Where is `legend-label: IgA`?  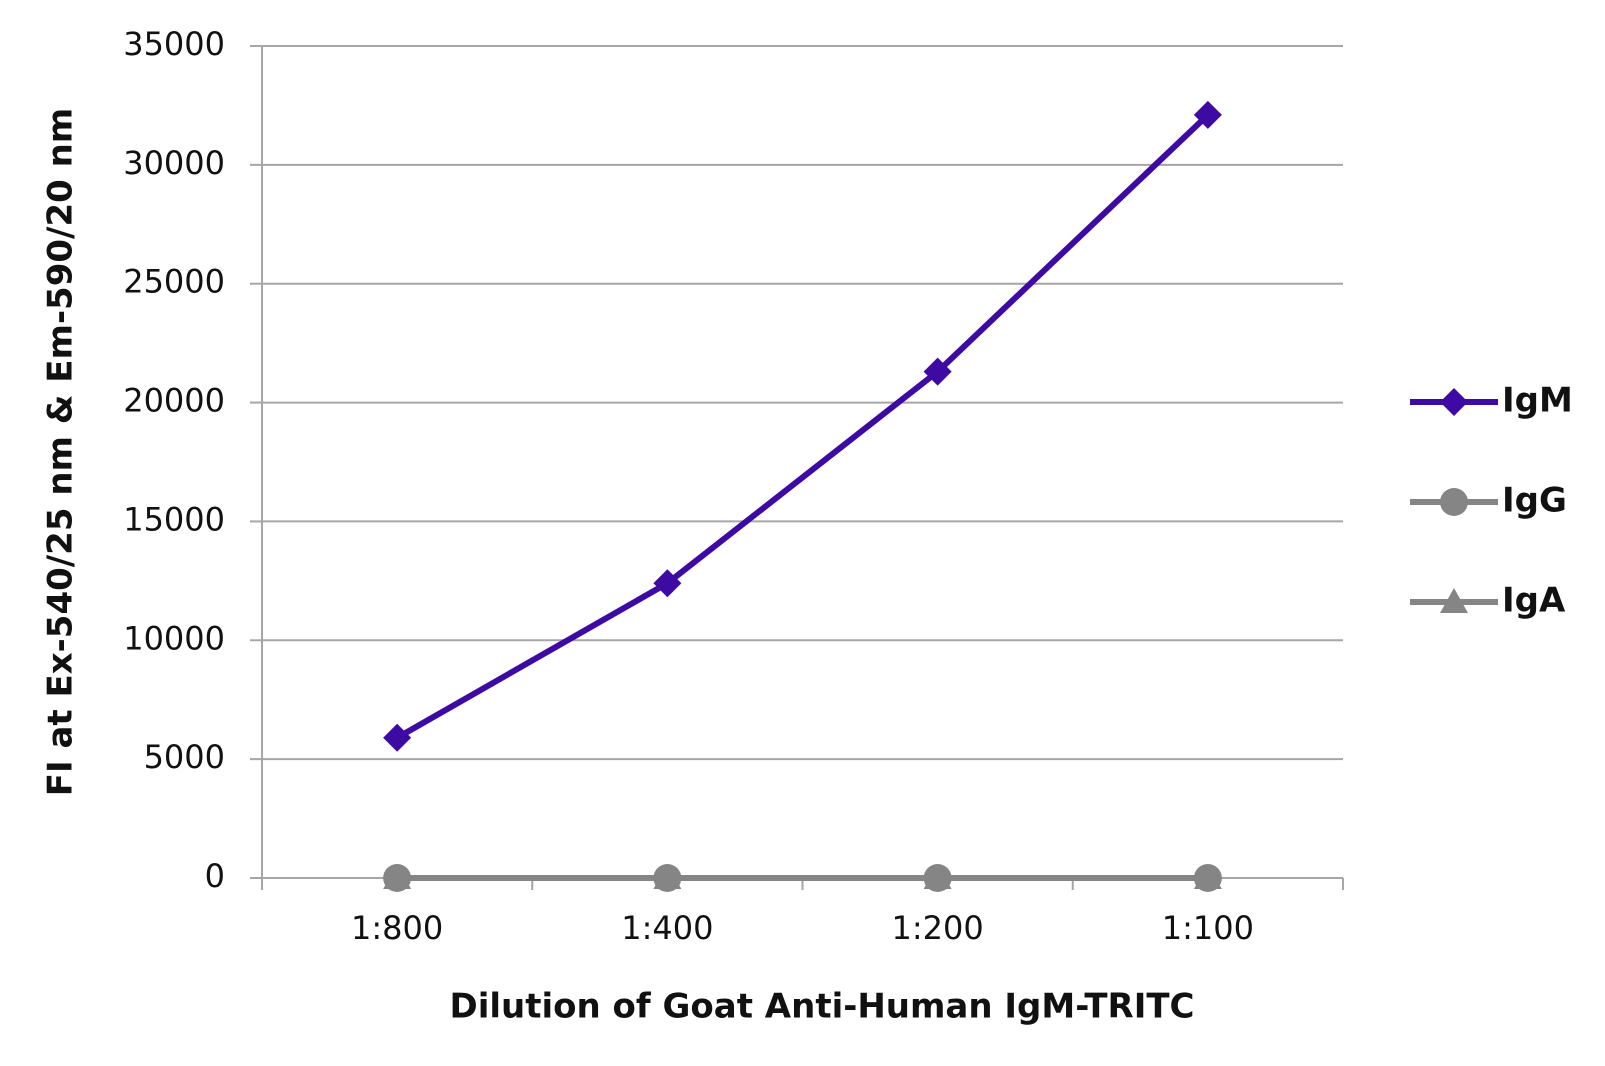
legend-label: IgA is located at coordinates (1534, 601).